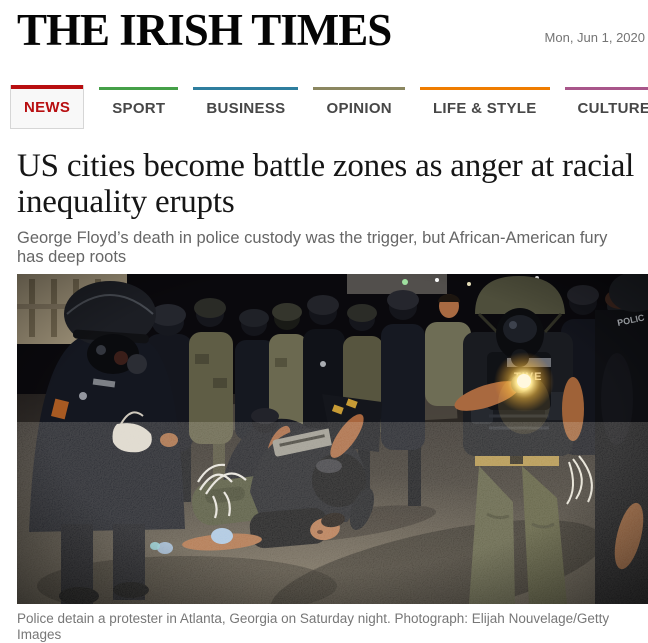 The width and height of the screenshot is (648, 643). I want to click on newspaper-logo: THE IRISH TIMES, so click(204, 30).